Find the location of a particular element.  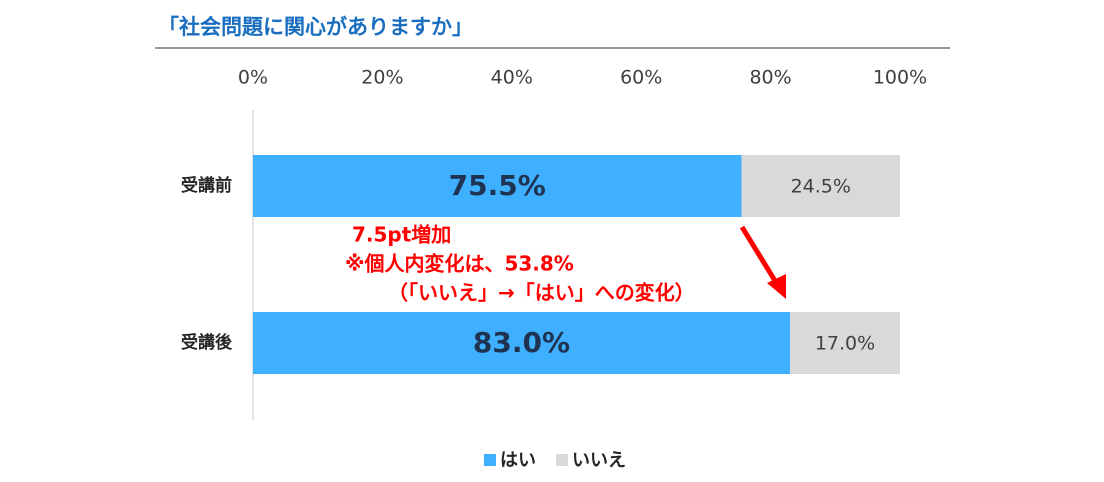

x-tick-label: 100% is located at coordinates (900, 78).